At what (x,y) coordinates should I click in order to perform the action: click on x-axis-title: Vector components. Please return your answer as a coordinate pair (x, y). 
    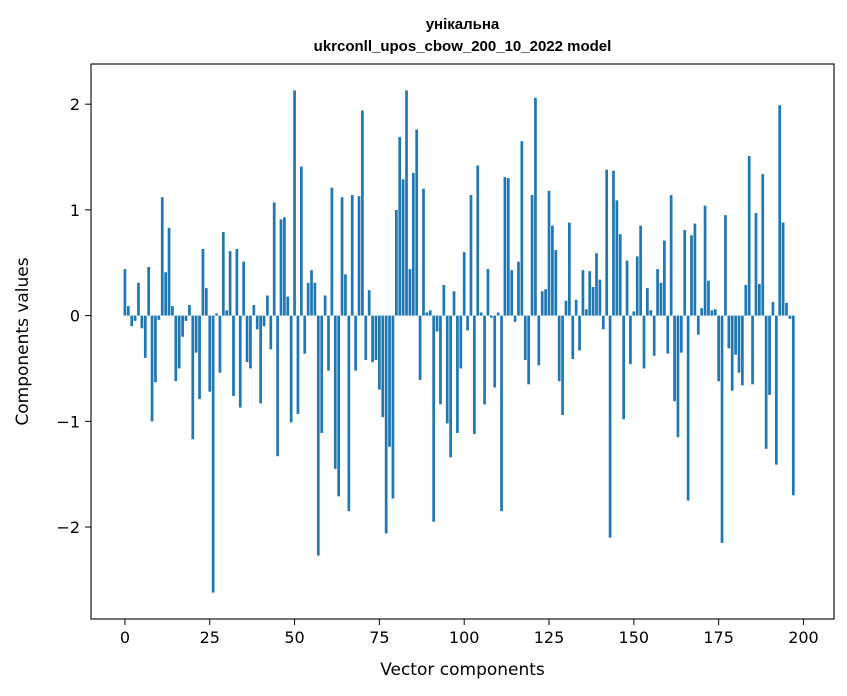
    Looking at the image, I should click on (462, 670).